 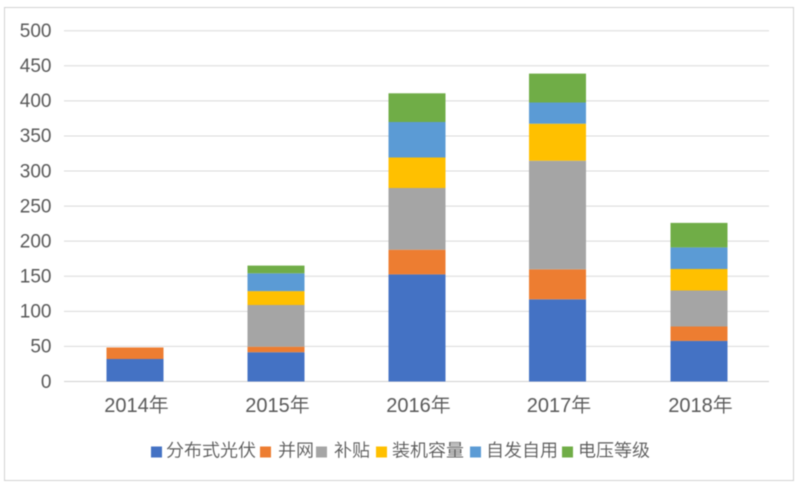 I want to click on svg-text: 2016, so click(x=408, y=406).